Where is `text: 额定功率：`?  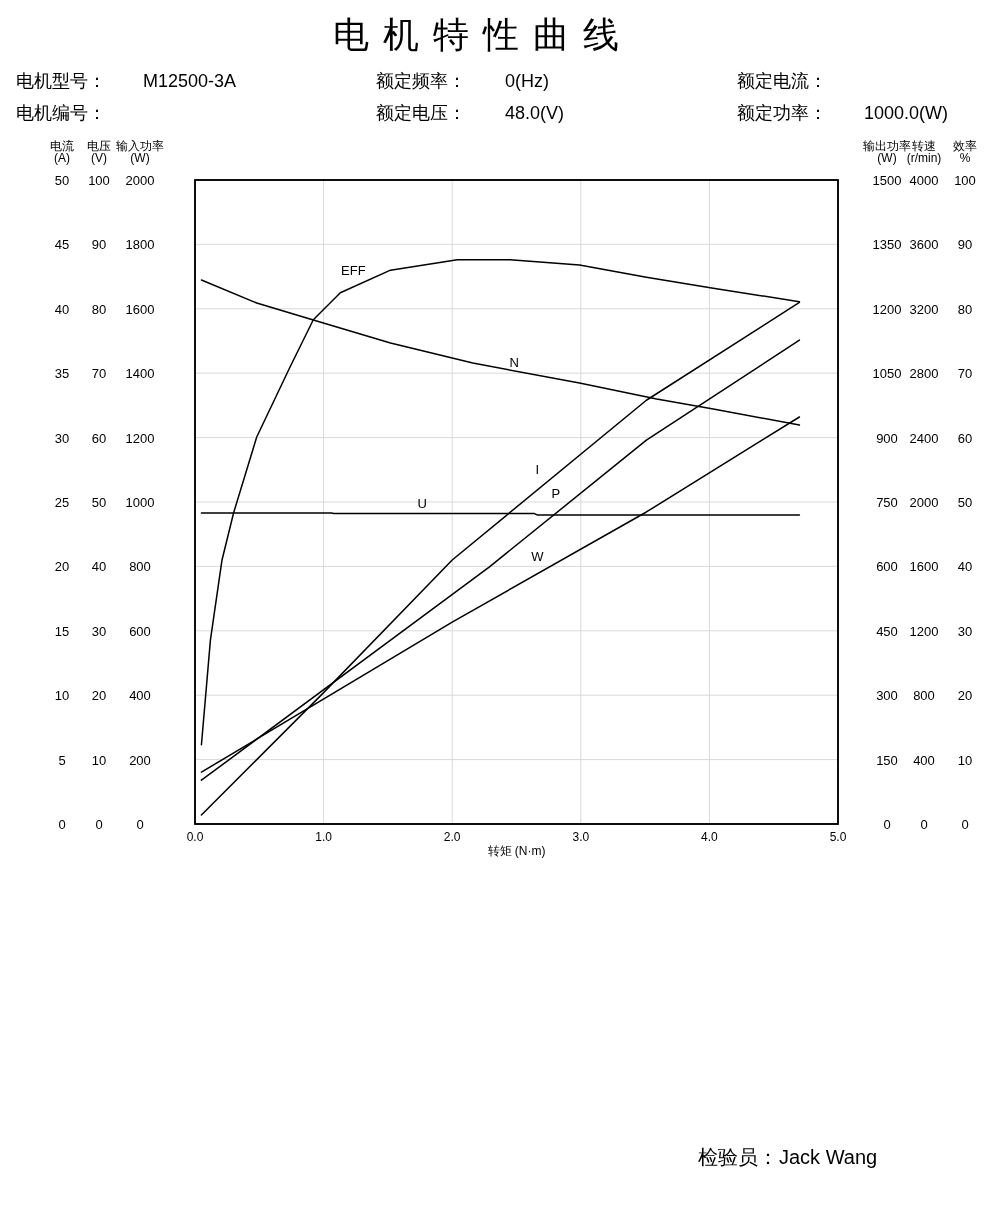
text: 额定功率： is located at coordinates (782, 113).